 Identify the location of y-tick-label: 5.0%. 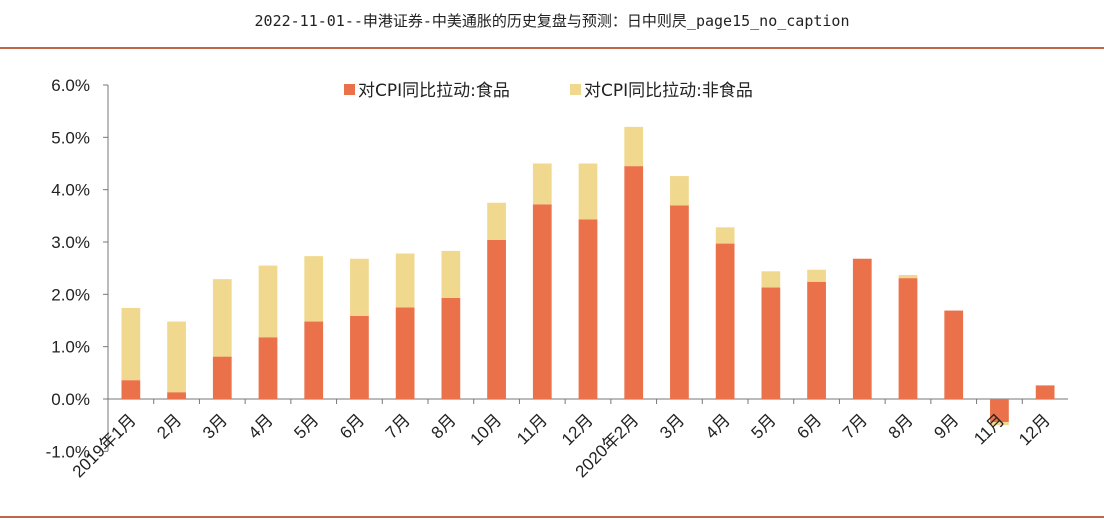
(70, 137).